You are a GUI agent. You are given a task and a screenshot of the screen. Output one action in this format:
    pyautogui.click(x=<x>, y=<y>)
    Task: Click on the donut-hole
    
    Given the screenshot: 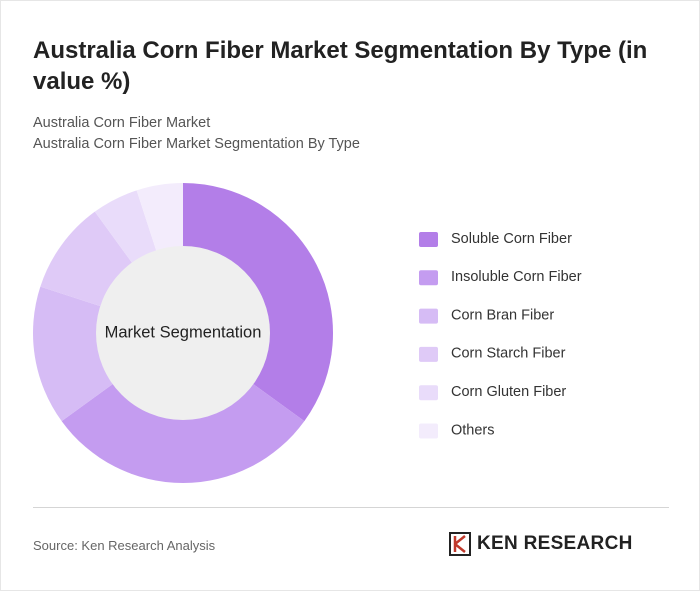 What is the action you would take?
    pyautogui.click(x=183, y=333)
    